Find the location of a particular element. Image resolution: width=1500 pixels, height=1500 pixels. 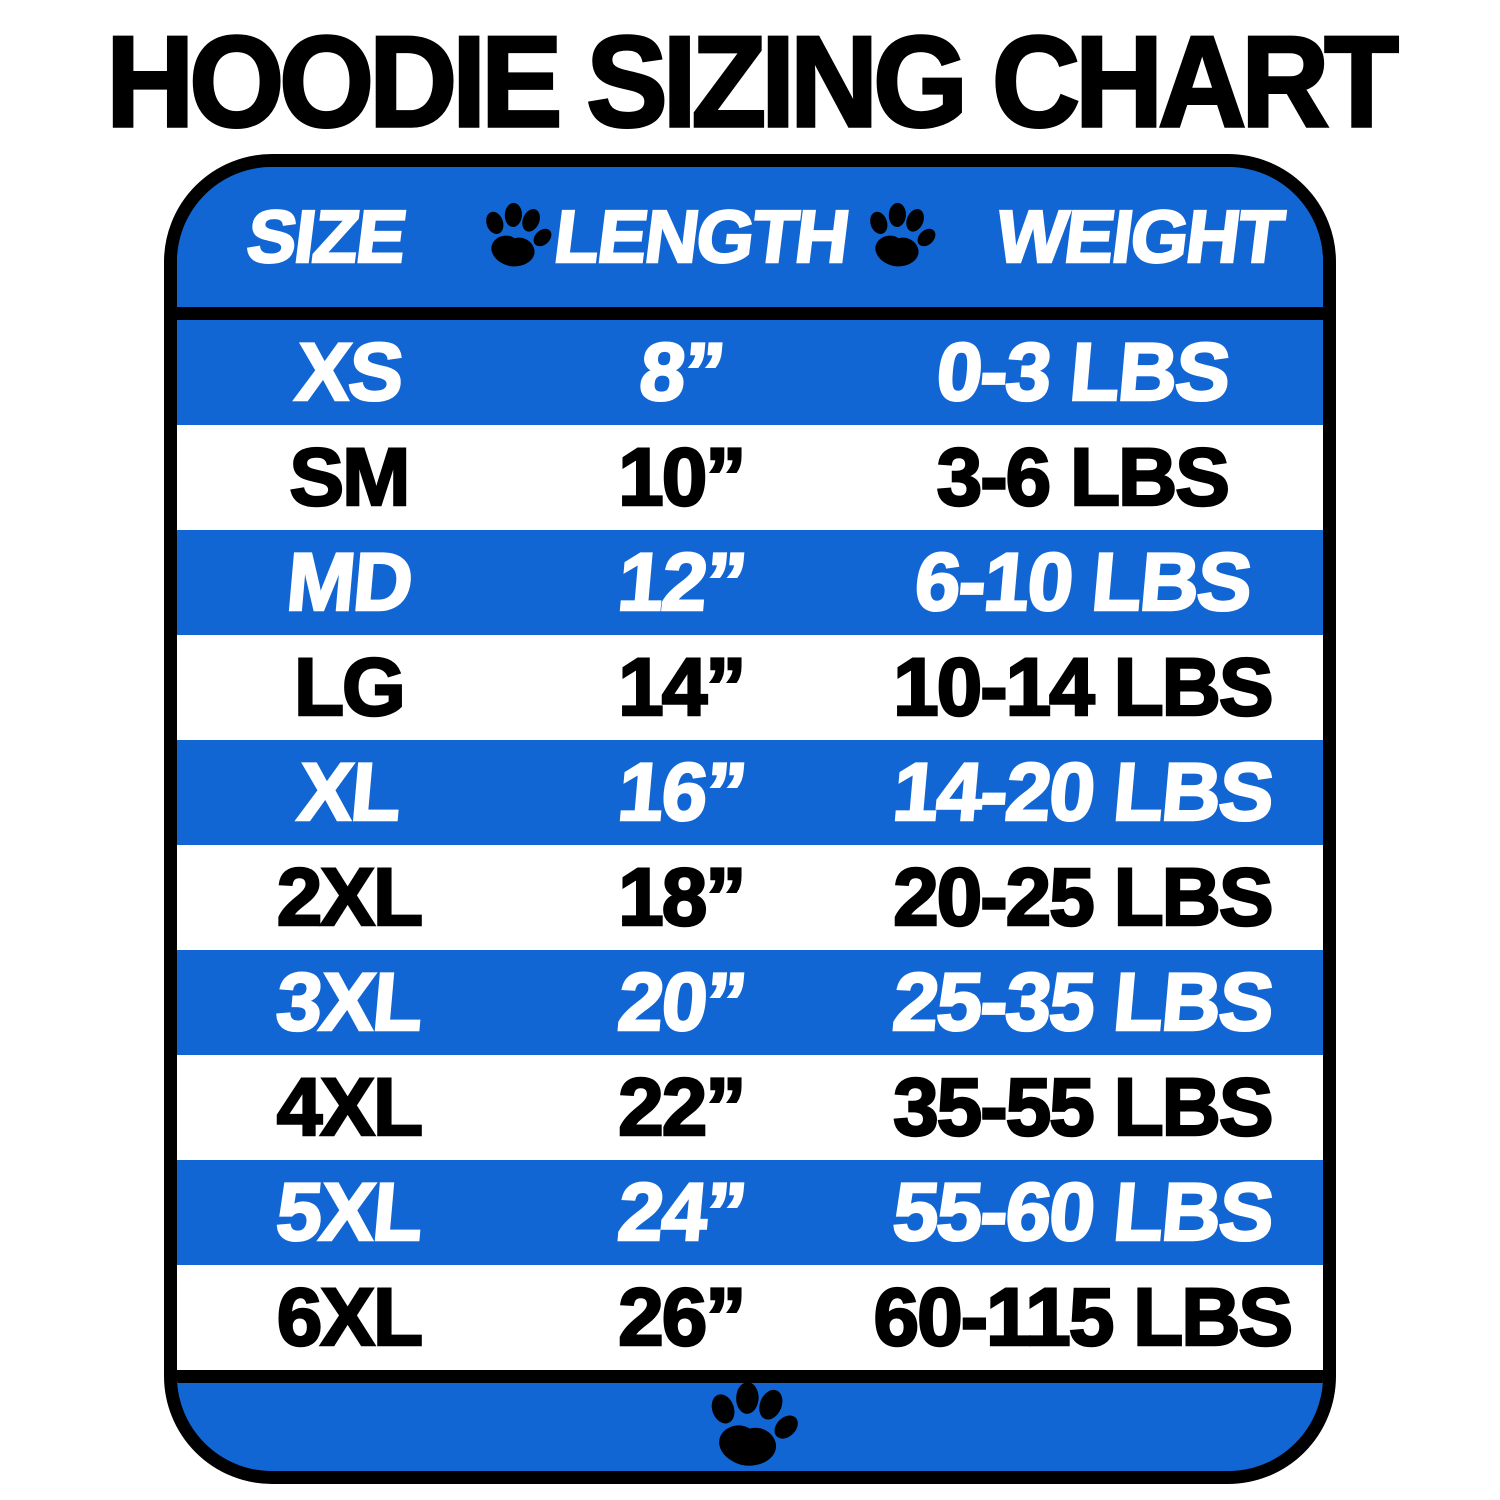

weight-cell: 3-6 LBS is located at coordinates (1083, 477).